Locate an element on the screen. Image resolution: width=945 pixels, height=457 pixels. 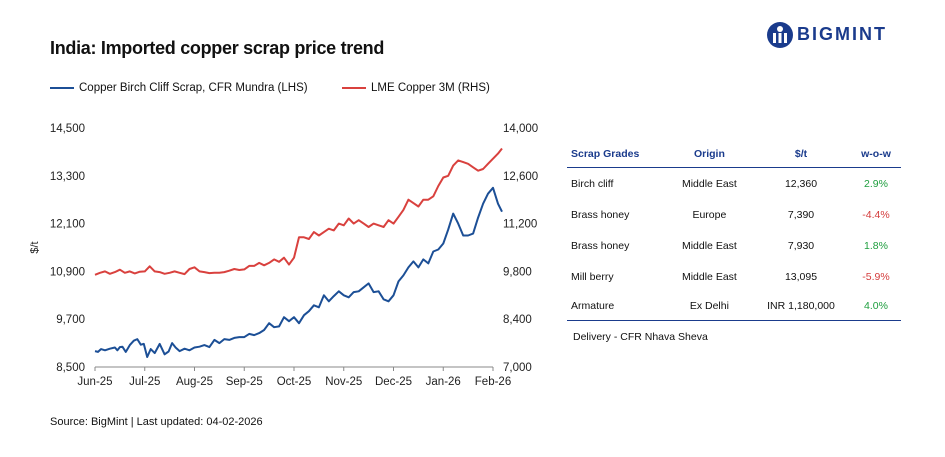
header-wow: w-o-w is located at coordinates (876, 154).